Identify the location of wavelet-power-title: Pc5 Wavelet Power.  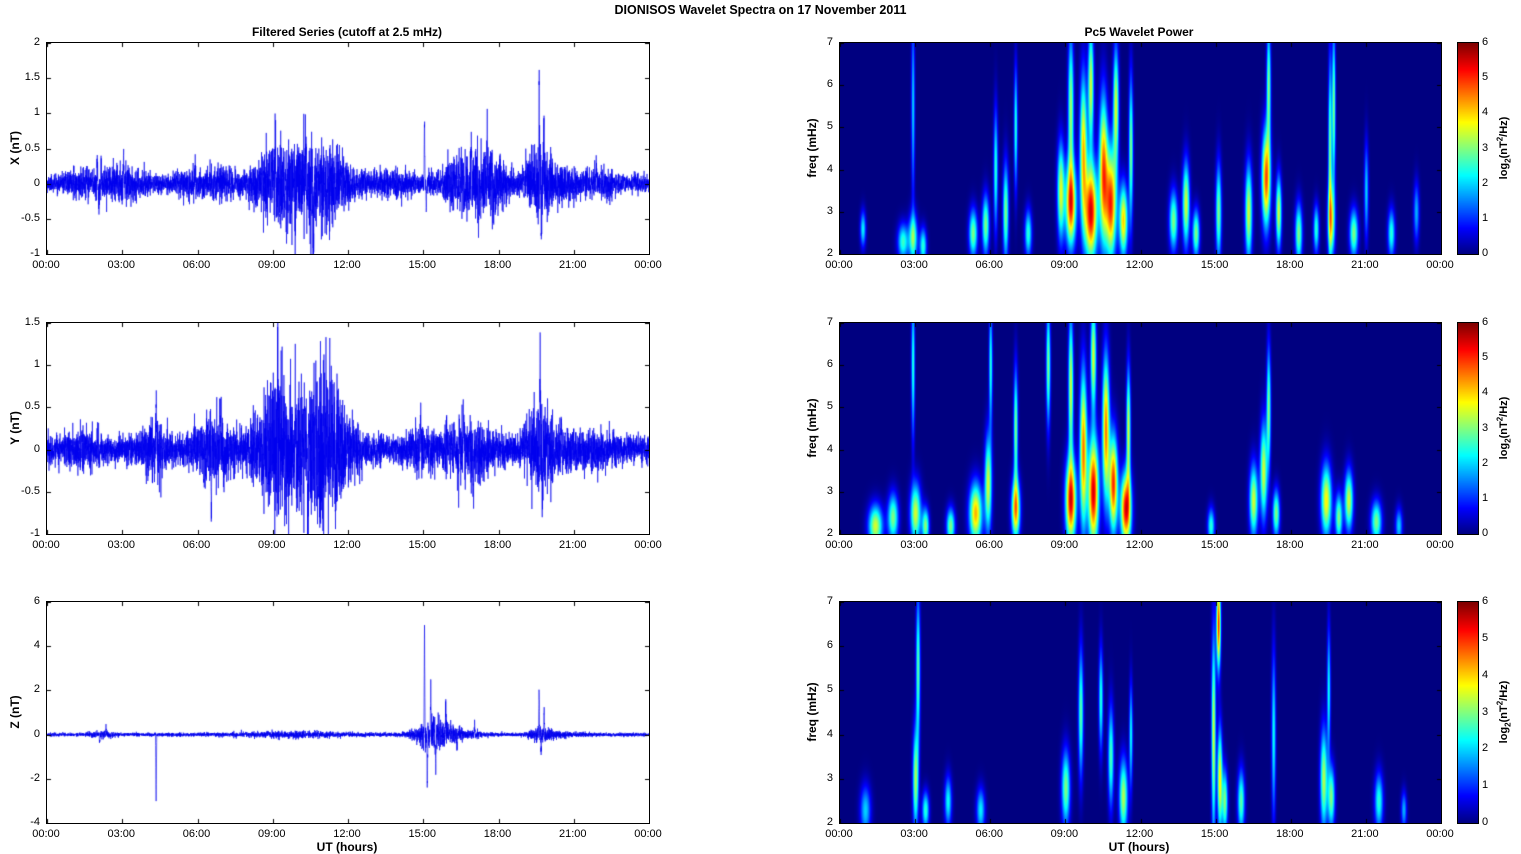
(1139, 32).